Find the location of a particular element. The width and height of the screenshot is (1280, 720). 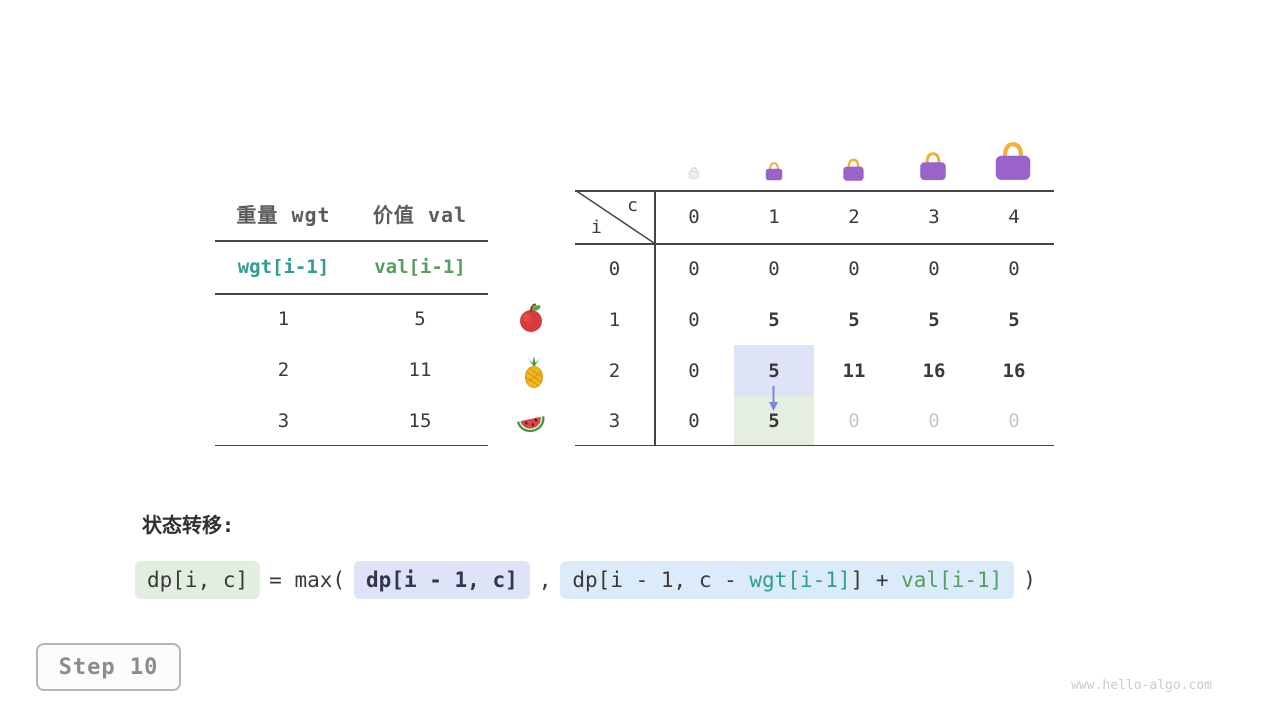

dp-table-corner: c i is located at coordinates (614, 216).